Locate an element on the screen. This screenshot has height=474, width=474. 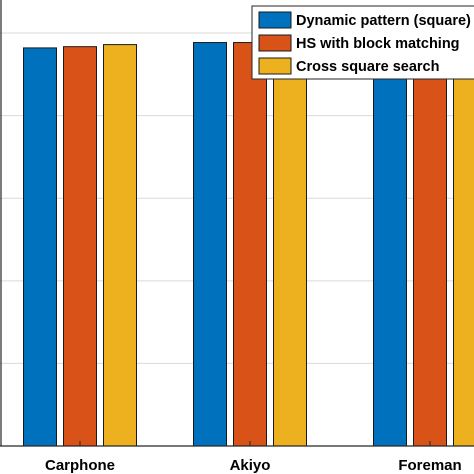
x-tick-label: Carphone is located at coordinates (80, 465).